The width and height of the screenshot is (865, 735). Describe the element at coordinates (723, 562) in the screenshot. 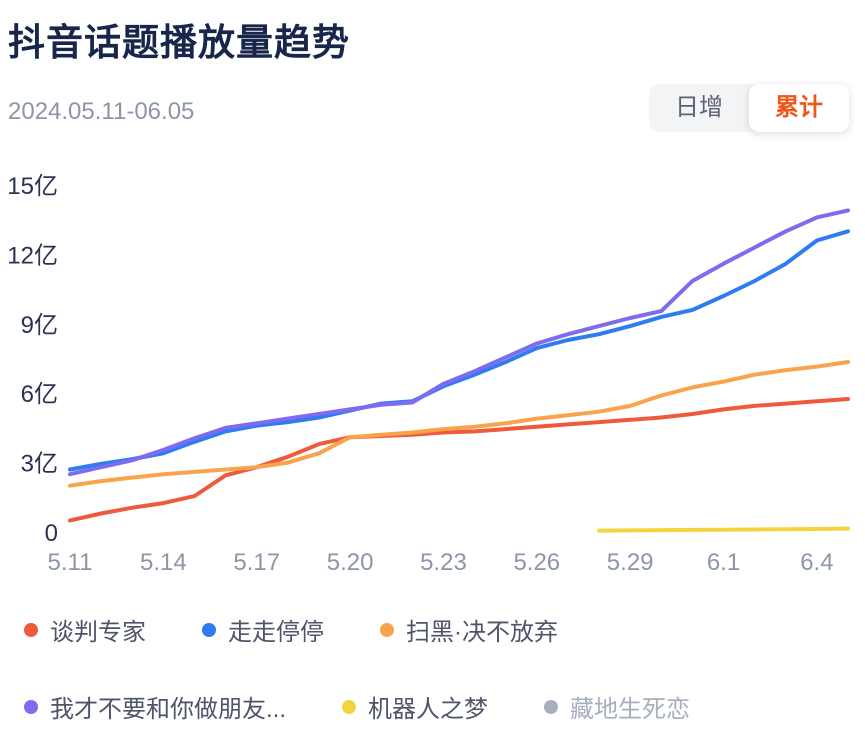

I see `x-axis-label: 6.1` at that location.